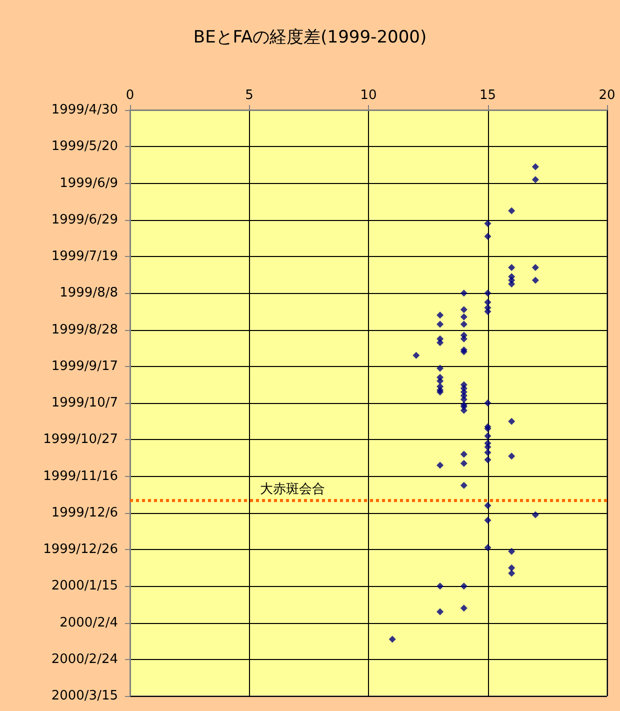 The height and width of the screenshot is (711, 620). Describe the element at coordinates (84, 366) in the screenshot. I see `y-tick-label: 1999/9/17` at that location.